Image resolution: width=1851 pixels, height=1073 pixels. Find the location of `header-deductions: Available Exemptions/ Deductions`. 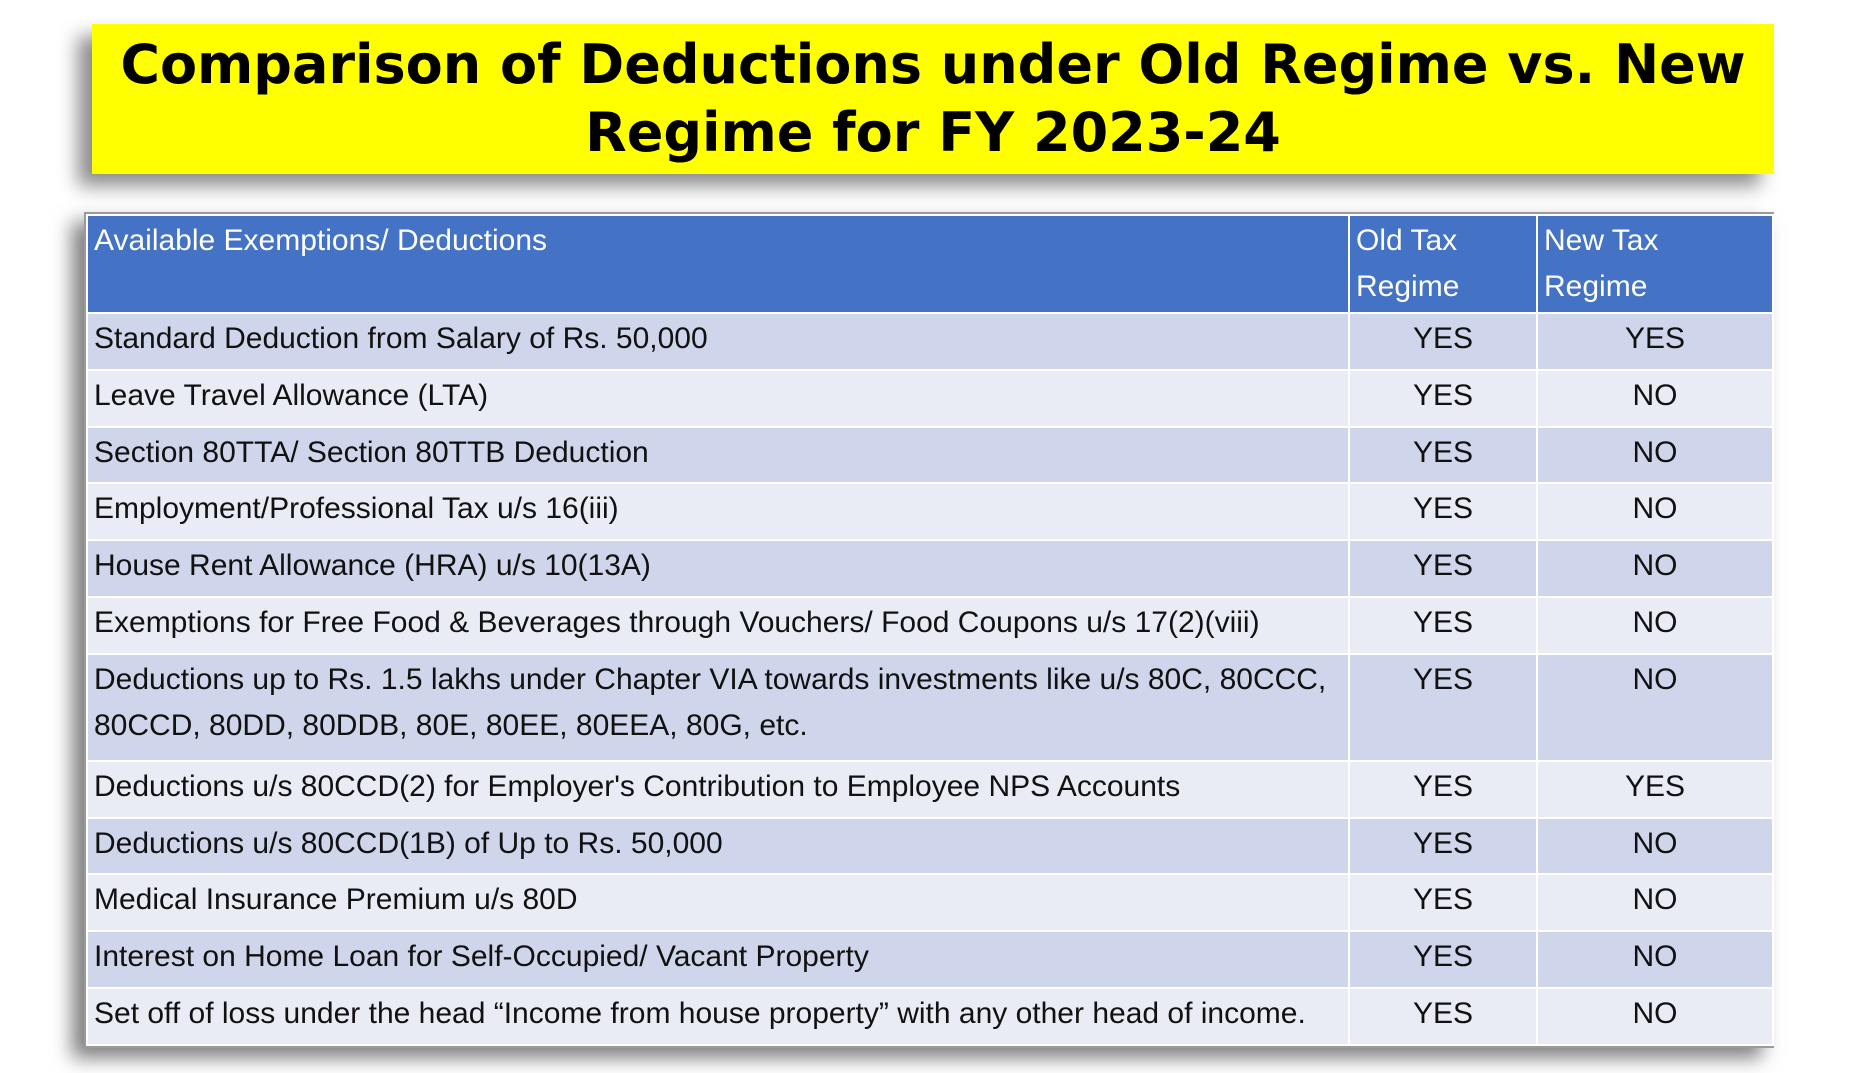

header-deductions: Available Exemptions/ Deductions is located at coordinates (718, 264).